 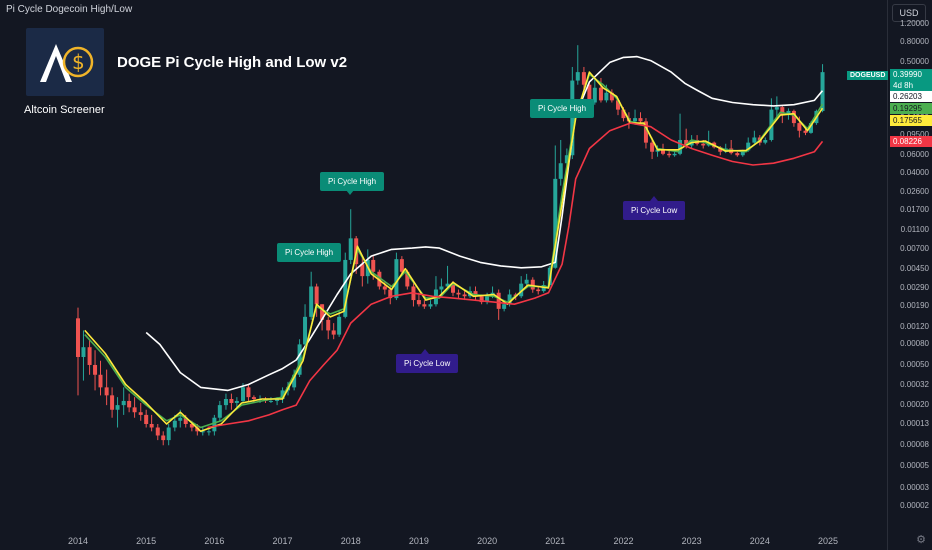 I want to click on price-tick: 0.00032, so click(x=914, y=384).